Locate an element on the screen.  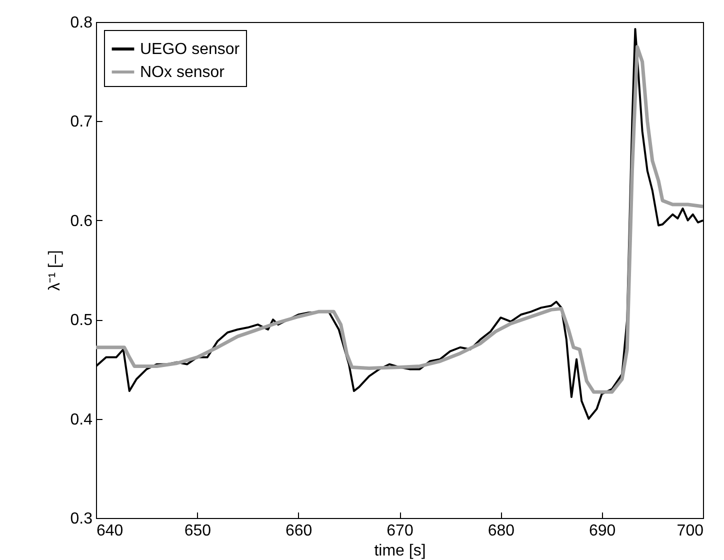
y-tick-label: 0.4 is located at coordinates (81, 419).